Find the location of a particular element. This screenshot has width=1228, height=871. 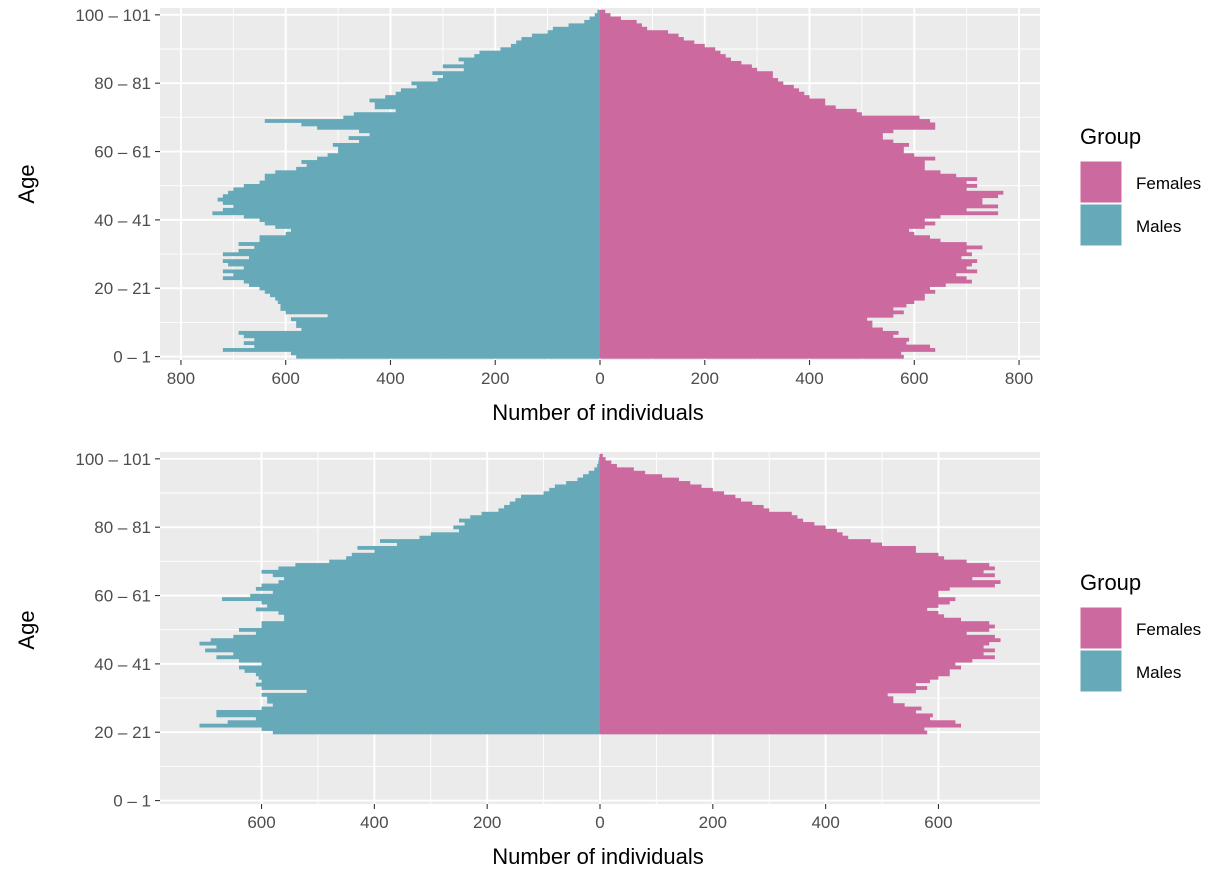

x-tick-labels-1: 800 600 400 200 0 200 400 600 800 is located at coordinates (600, 374).